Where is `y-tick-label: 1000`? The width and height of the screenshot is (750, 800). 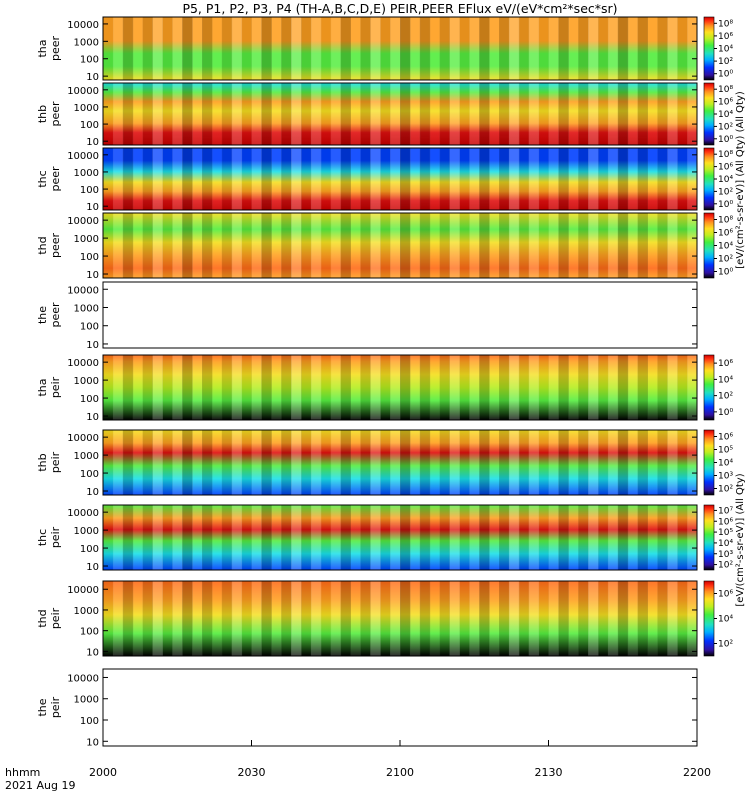 y-tick-label: 1000 is located at coordinates (86, 173).